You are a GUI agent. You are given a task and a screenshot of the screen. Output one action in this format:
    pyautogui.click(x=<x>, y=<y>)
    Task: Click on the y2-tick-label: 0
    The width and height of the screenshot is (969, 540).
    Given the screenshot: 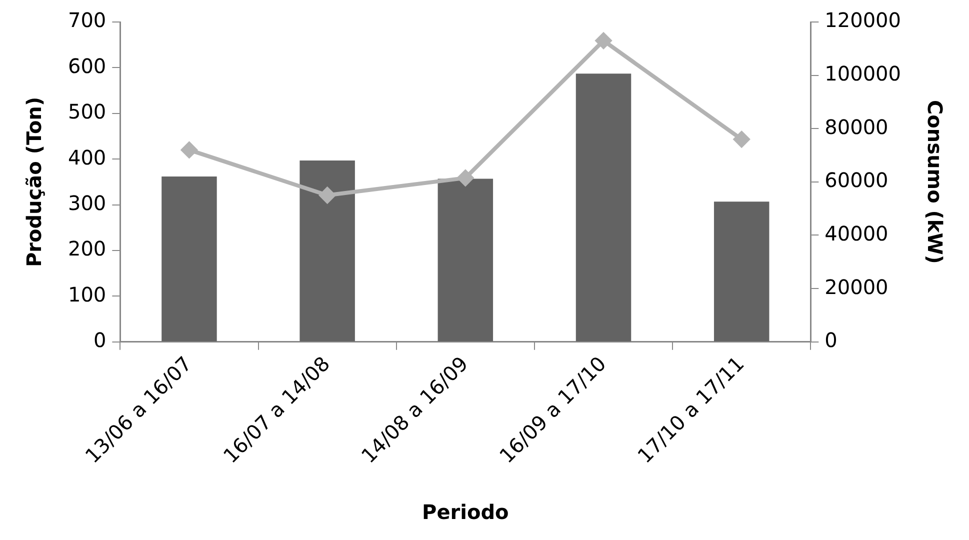 What is the action you would take?
    pyautogui.click(x=831, y=340)
    